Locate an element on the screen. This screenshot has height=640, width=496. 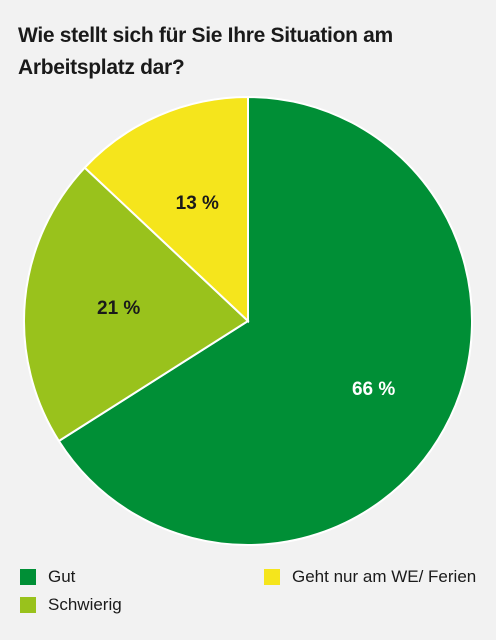
slice-label-schwierig: 21 % is located at coordinates (118, 308).